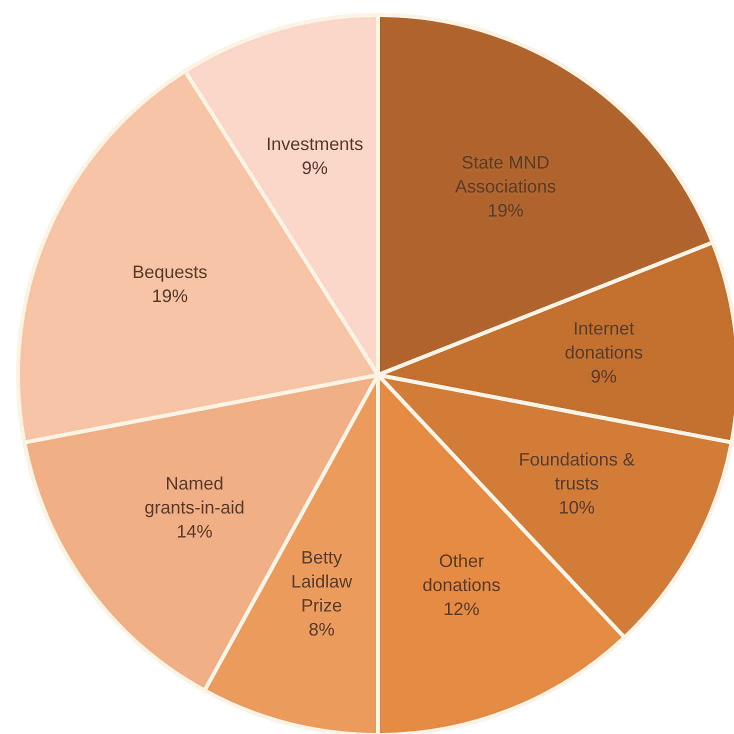 Image resolution: width=734 pixels, height=734 pixels. Describe the element at coordinates (461, 572) in the screenshot. I see `slice-label: Other donations` at that location.